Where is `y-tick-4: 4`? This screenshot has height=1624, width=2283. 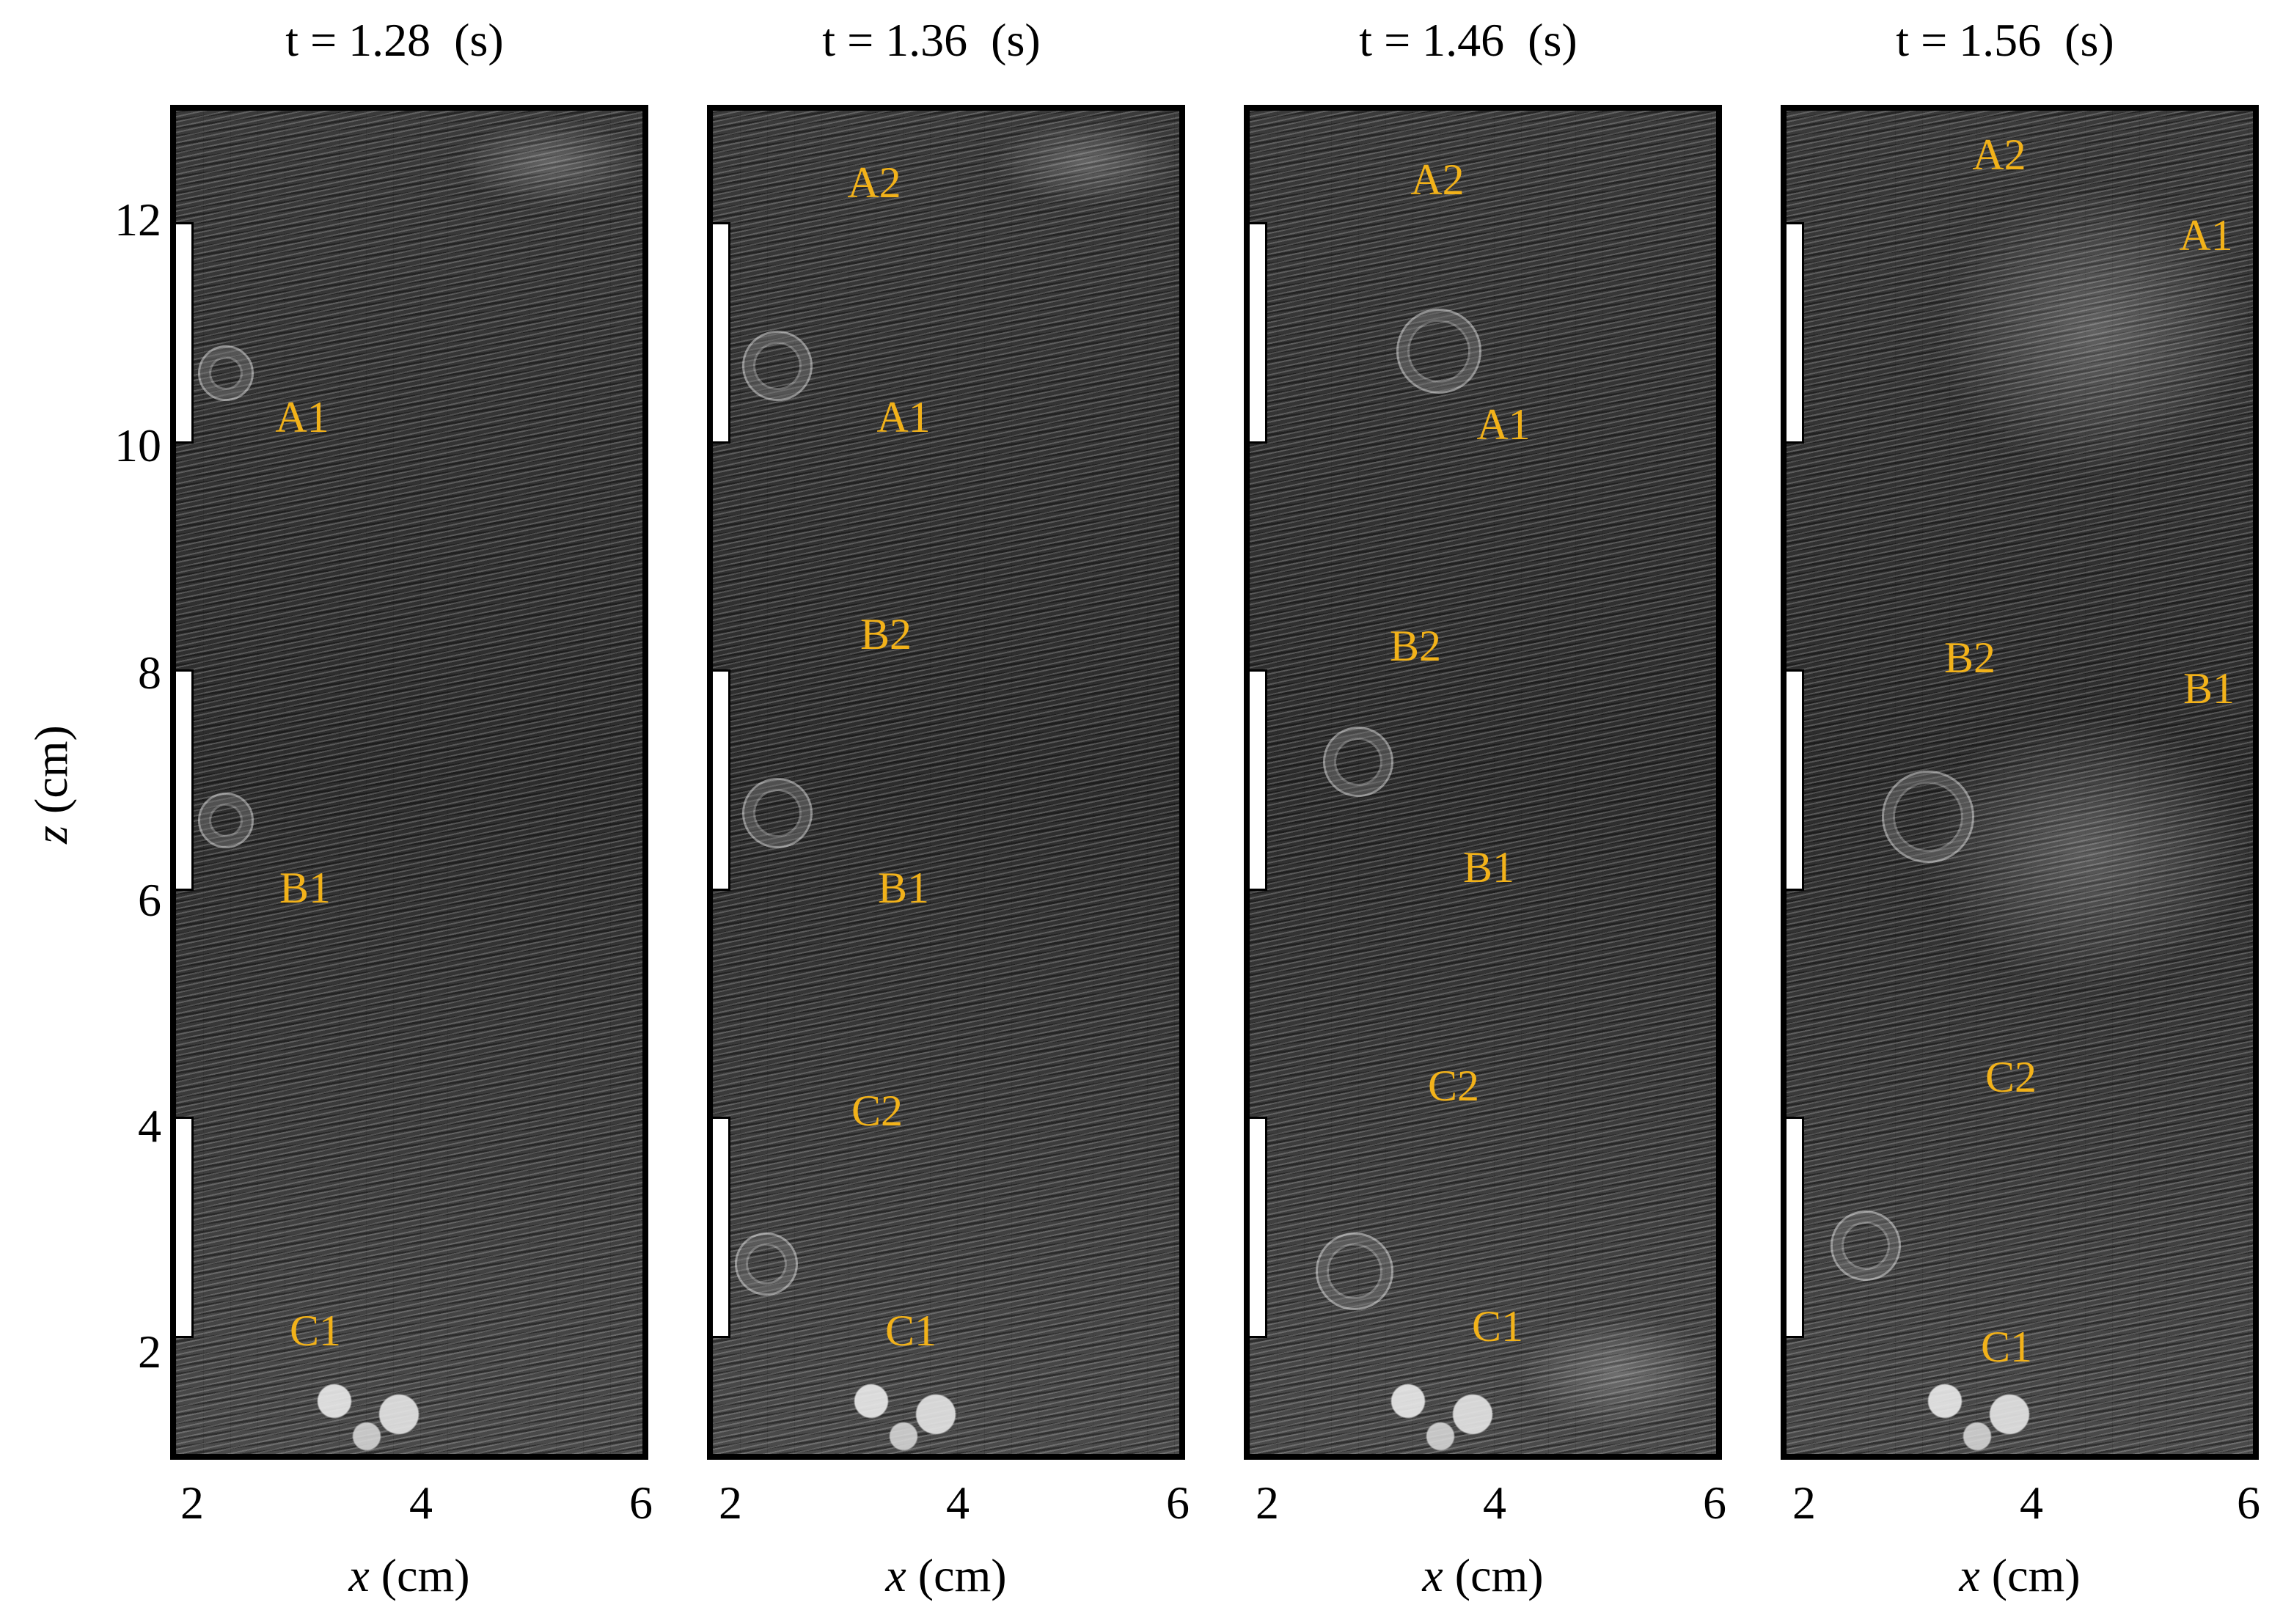
y-tick-4: 4 is located at coordinates (149, 1126).